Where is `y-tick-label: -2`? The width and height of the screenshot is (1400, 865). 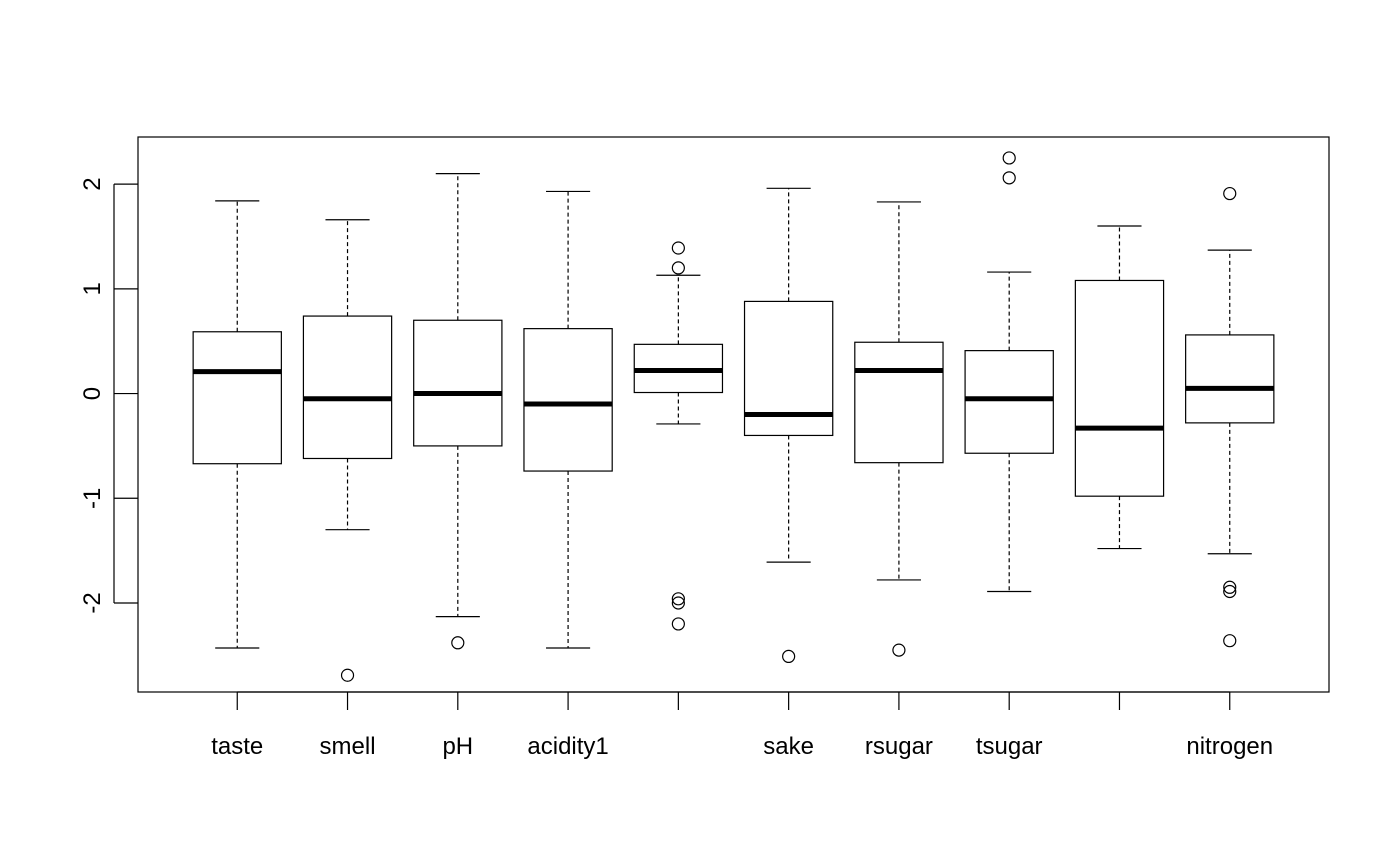 y-tick-label: -2 is located at coordinates (92, 602).